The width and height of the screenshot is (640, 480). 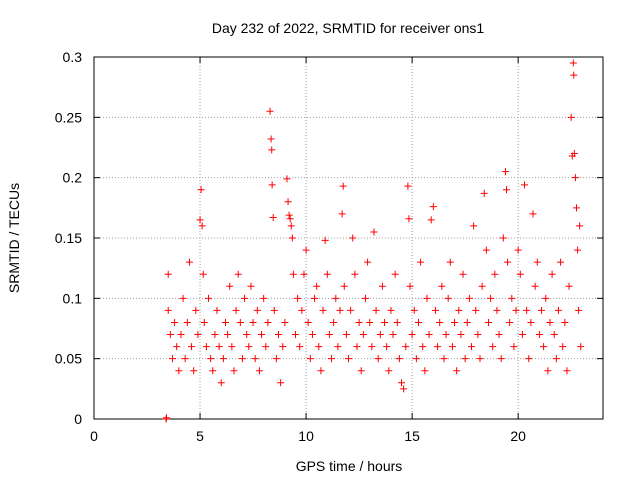 I want to click on y-tick-label: 0.25, so click(x=68, y=117).